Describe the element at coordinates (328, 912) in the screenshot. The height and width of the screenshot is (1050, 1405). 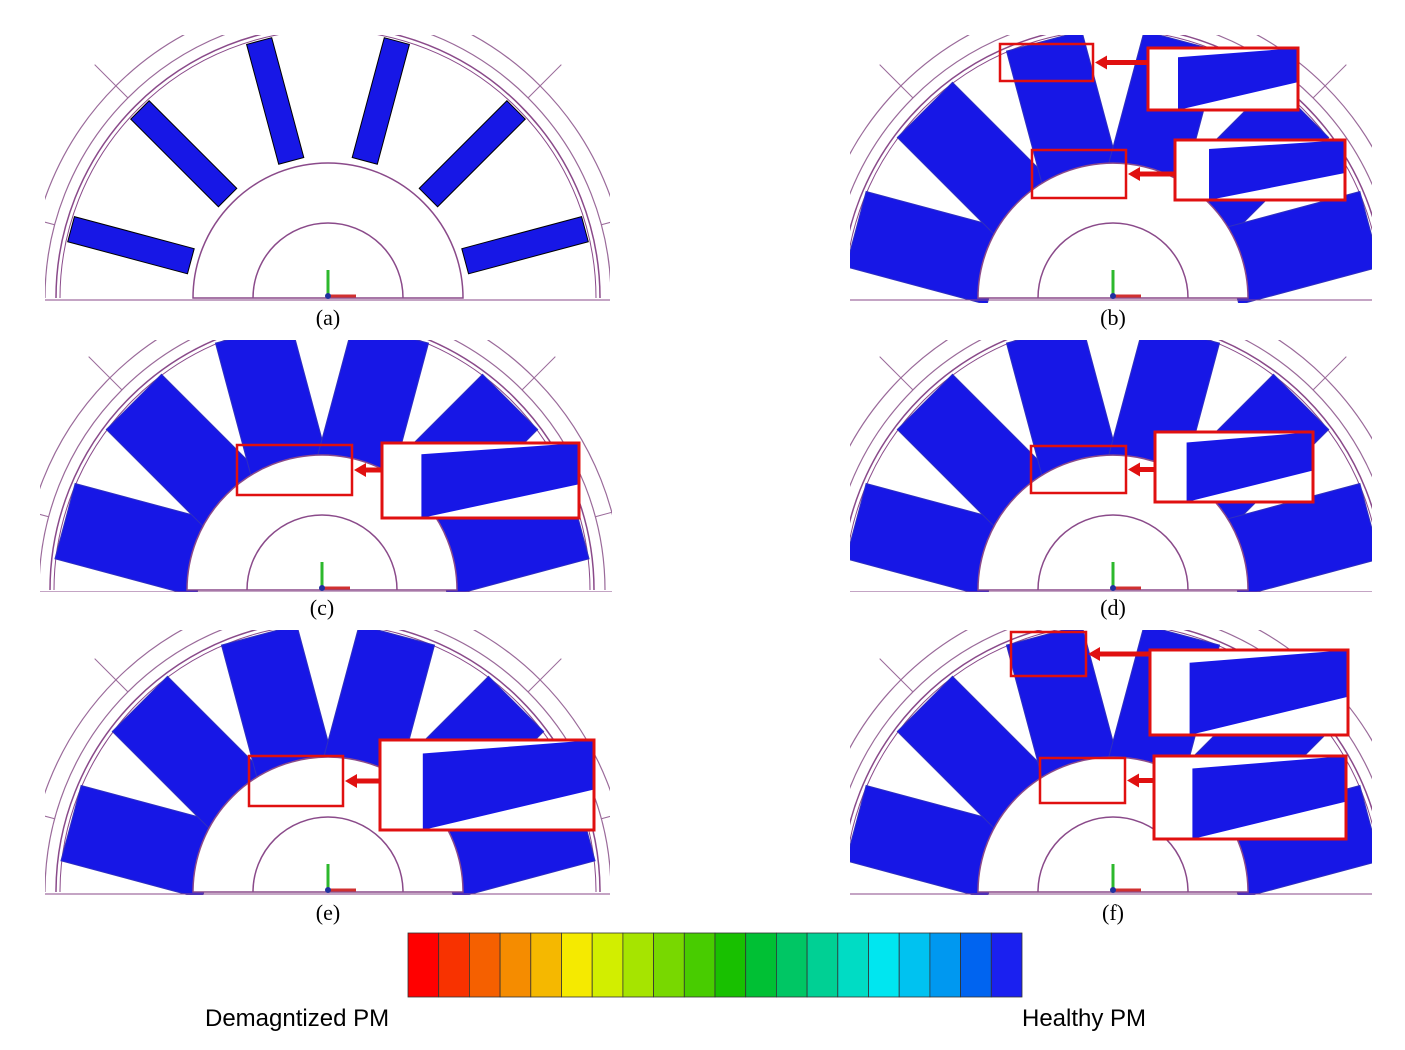
I see `panel-label: (e)` at that location.